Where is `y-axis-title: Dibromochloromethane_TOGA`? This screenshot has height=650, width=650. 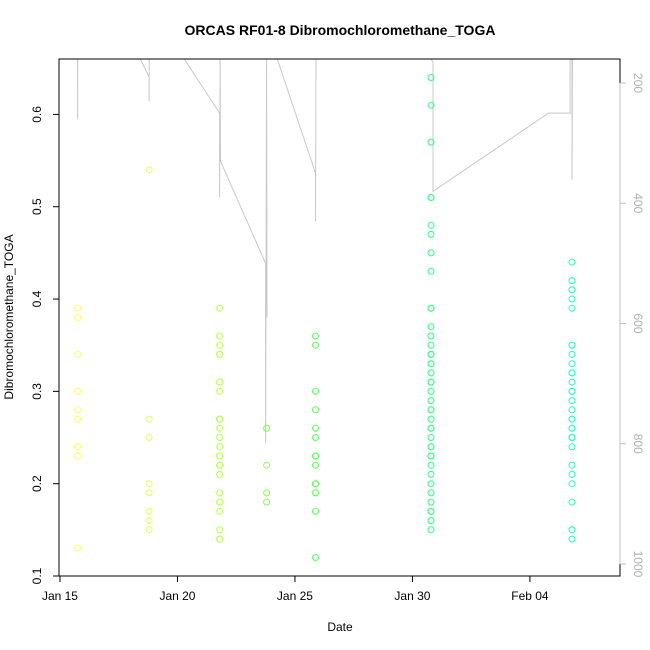 y-axis-title: Dibromochloromethane_TOGA is located at coordinates (9, 316).